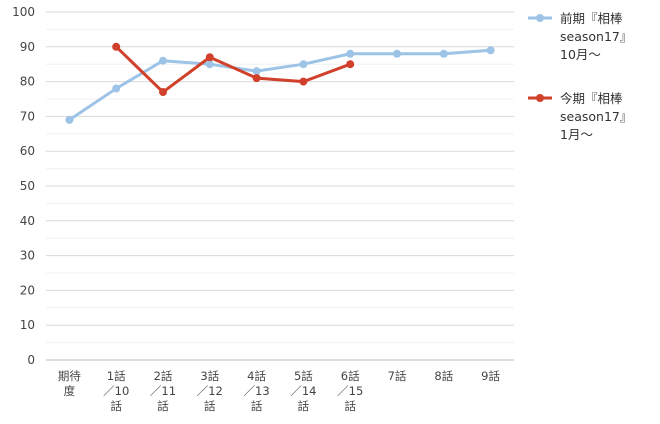  Describe the element at coordinates (31, 360) in the screenshot. I see `y-tick-label: 0` at that location.